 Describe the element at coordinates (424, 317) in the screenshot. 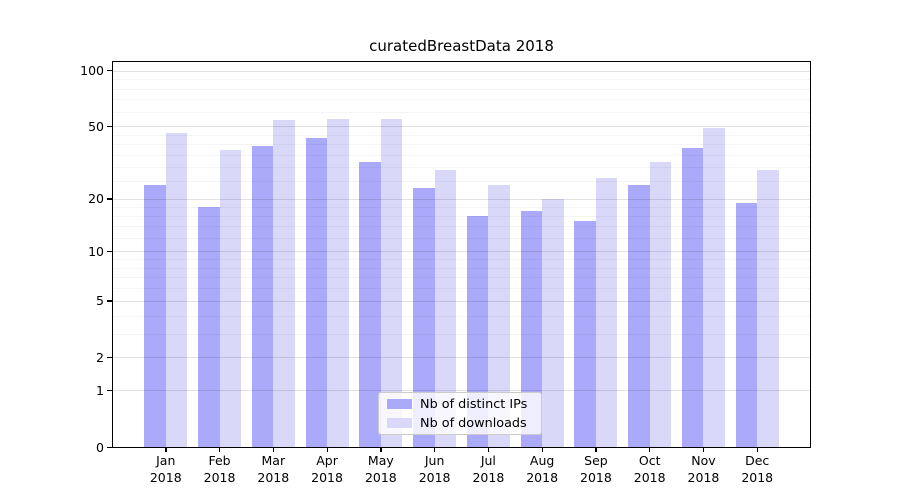

I see `bar-distinct-ips-jun` at that location.